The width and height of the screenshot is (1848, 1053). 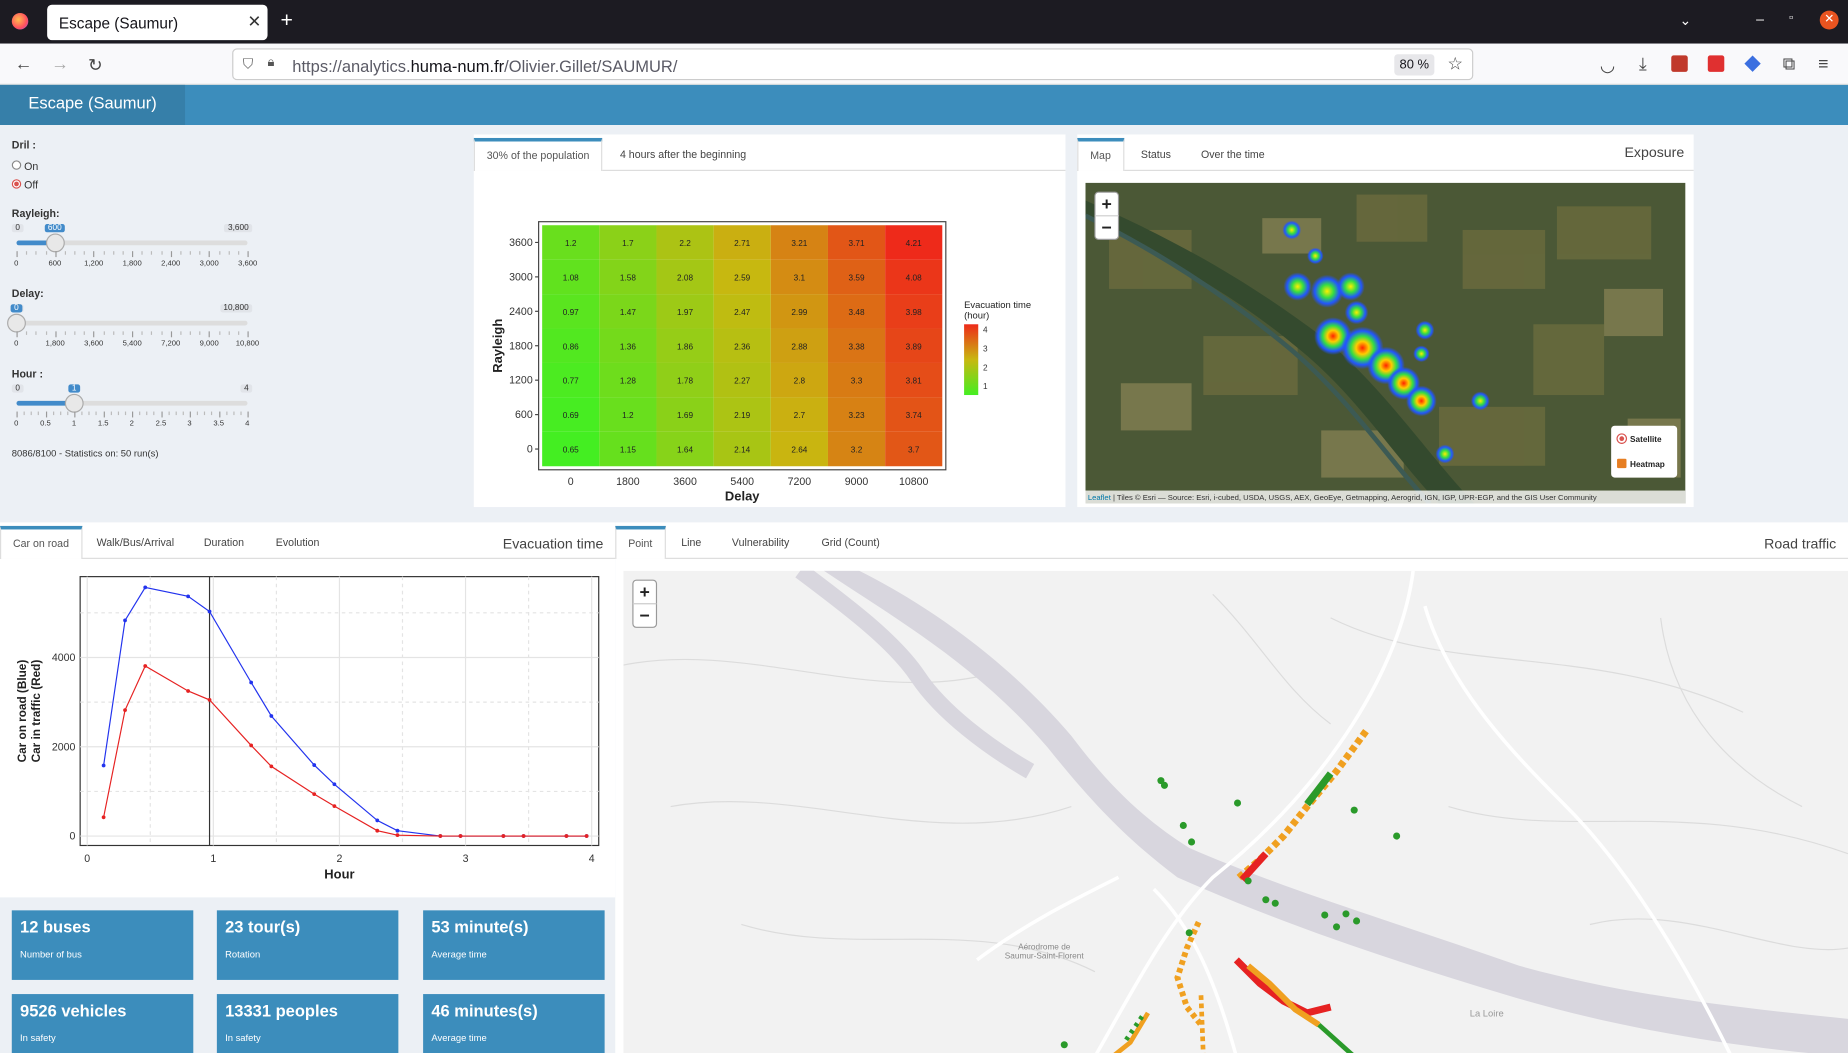 I want to click on forward-icon: →, so click(x=60, y=64).